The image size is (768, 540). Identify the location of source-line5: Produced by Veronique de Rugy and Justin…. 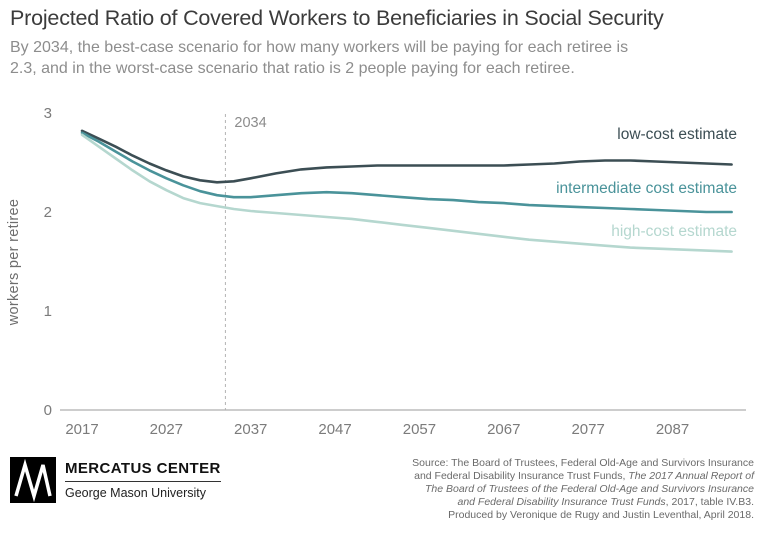
(601, 515).